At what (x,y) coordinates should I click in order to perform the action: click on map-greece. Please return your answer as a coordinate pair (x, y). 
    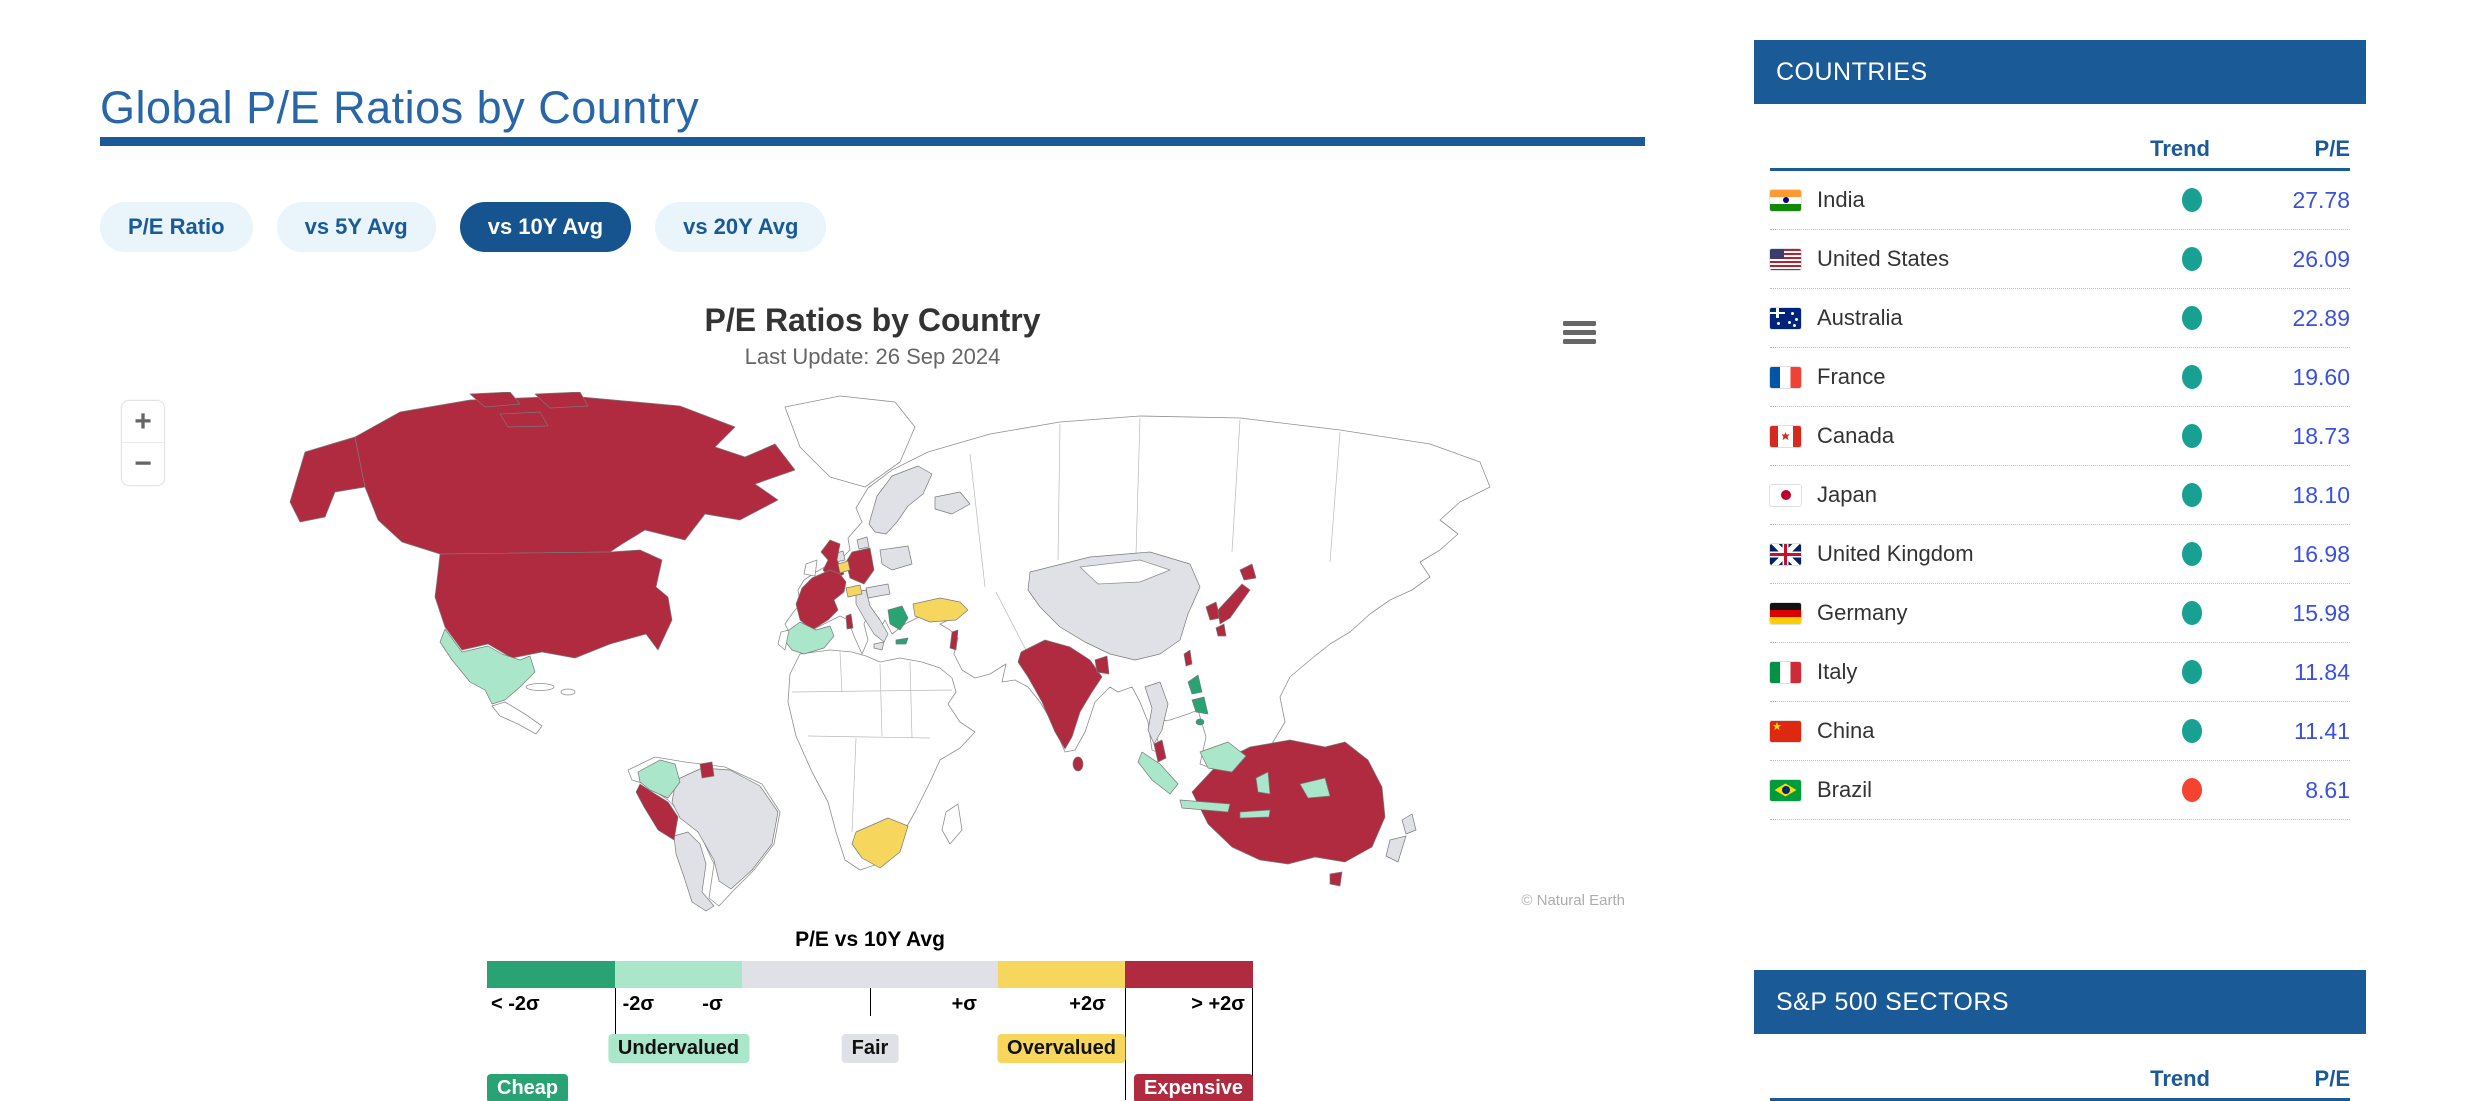
    Looking at the image, I should click on (898, 618).